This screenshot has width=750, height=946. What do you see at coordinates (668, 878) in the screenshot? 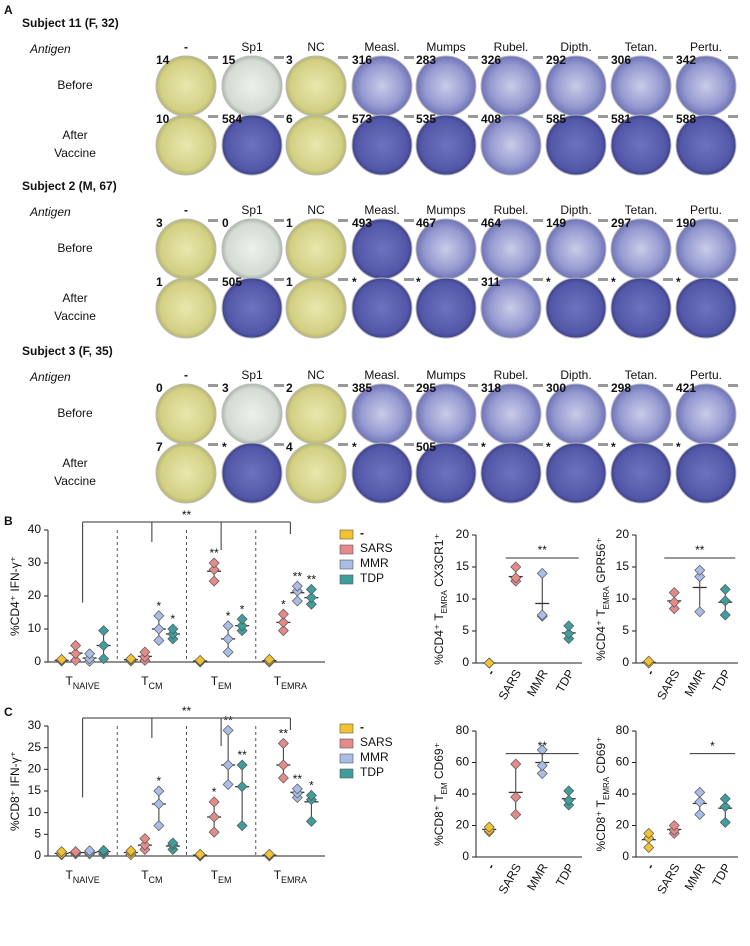
I see `x-category-label: SARS` at bounding box center [668, 878].